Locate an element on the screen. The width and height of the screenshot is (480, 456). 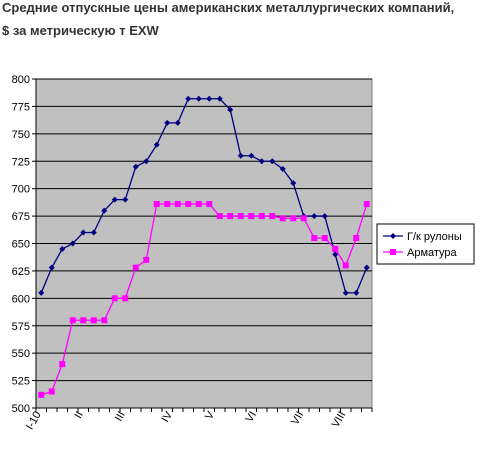
legend-label: Арматура is located at coordinates (432, 253).